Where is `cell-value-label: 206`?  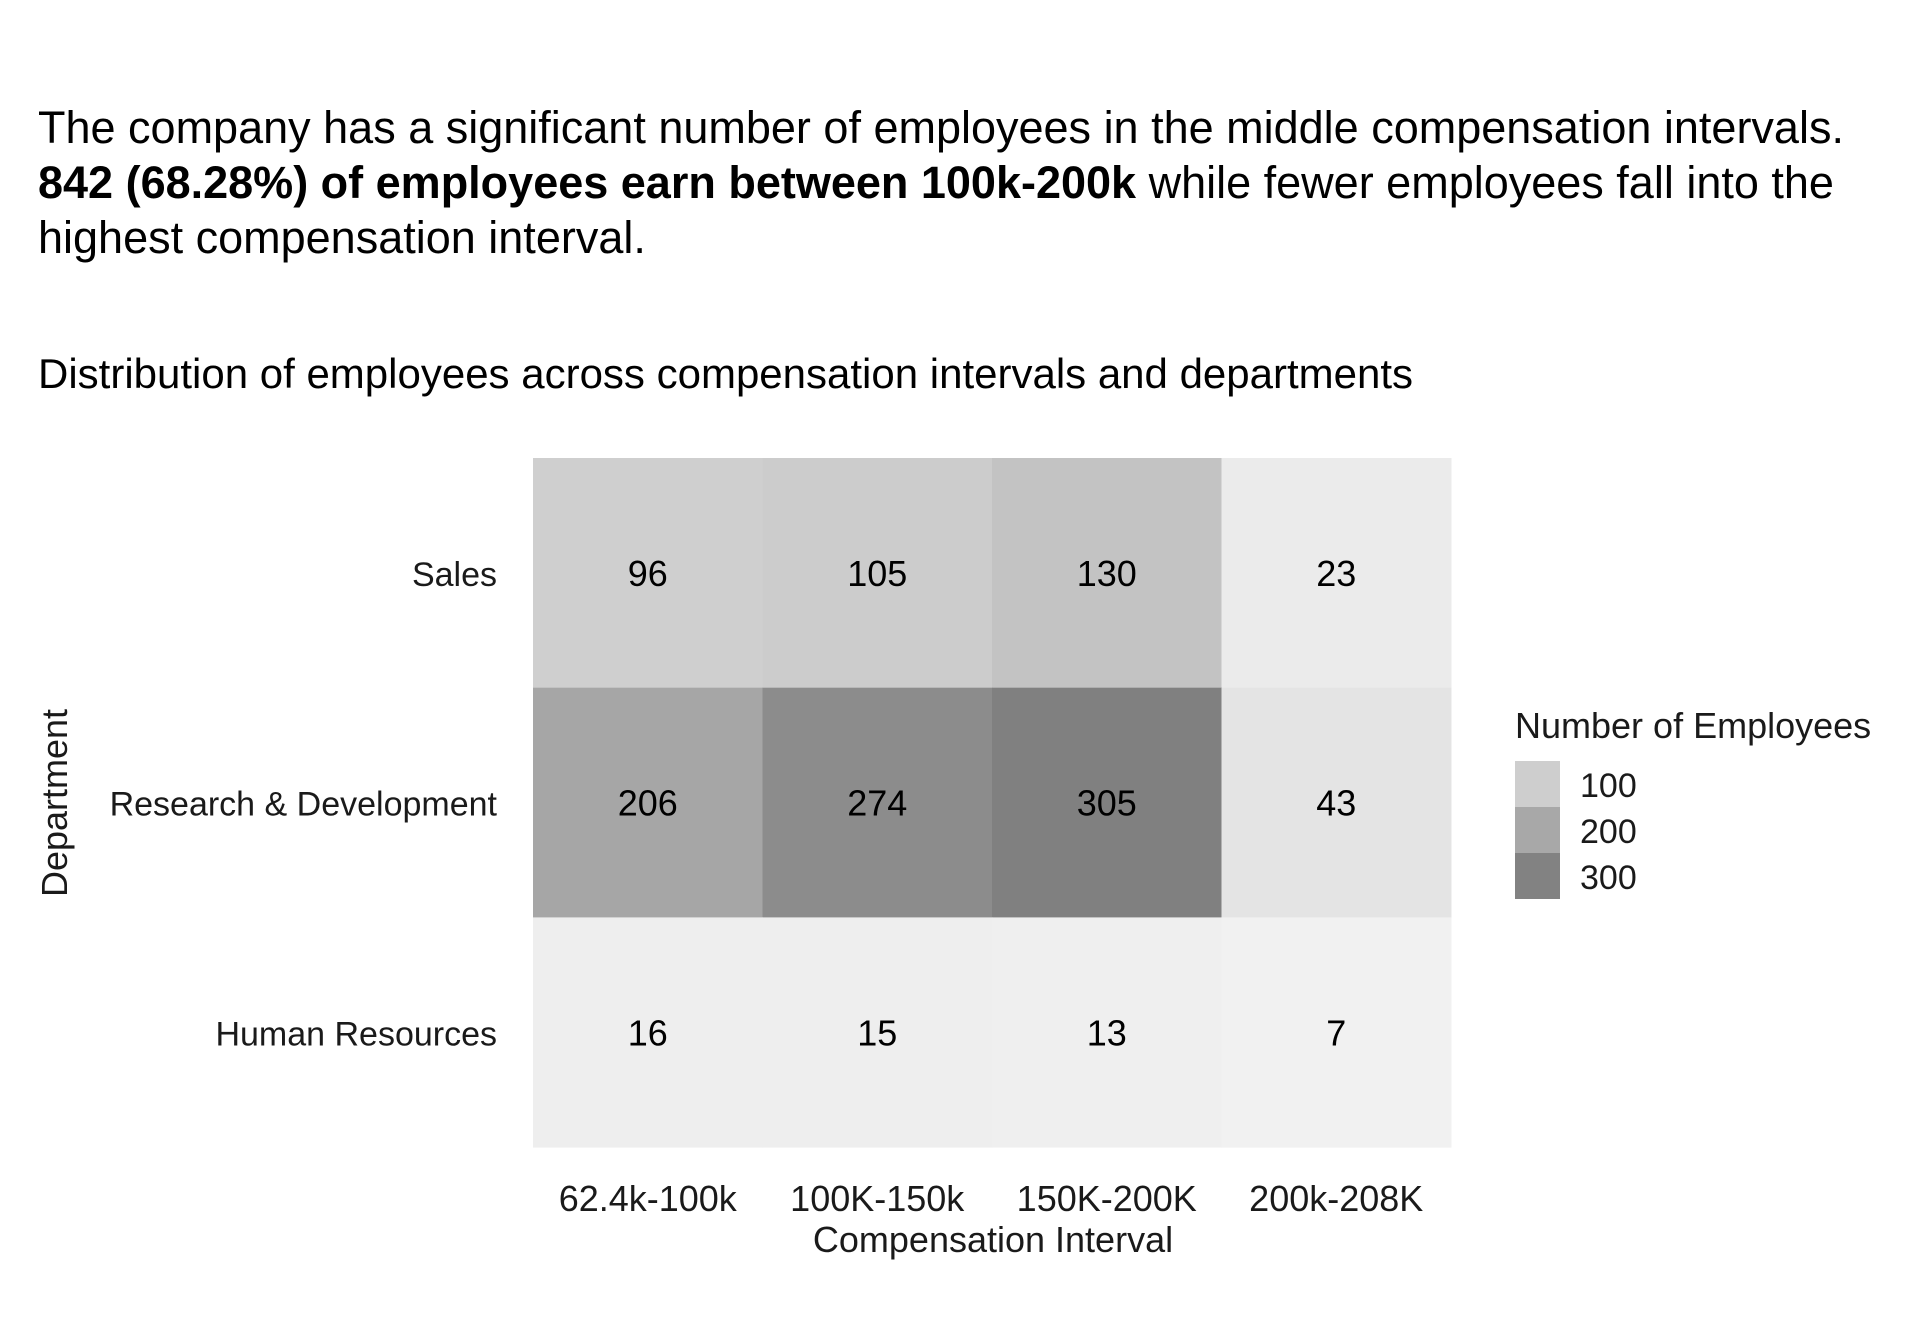
cell-value-label: 206 is located at coordinates (648, 803).